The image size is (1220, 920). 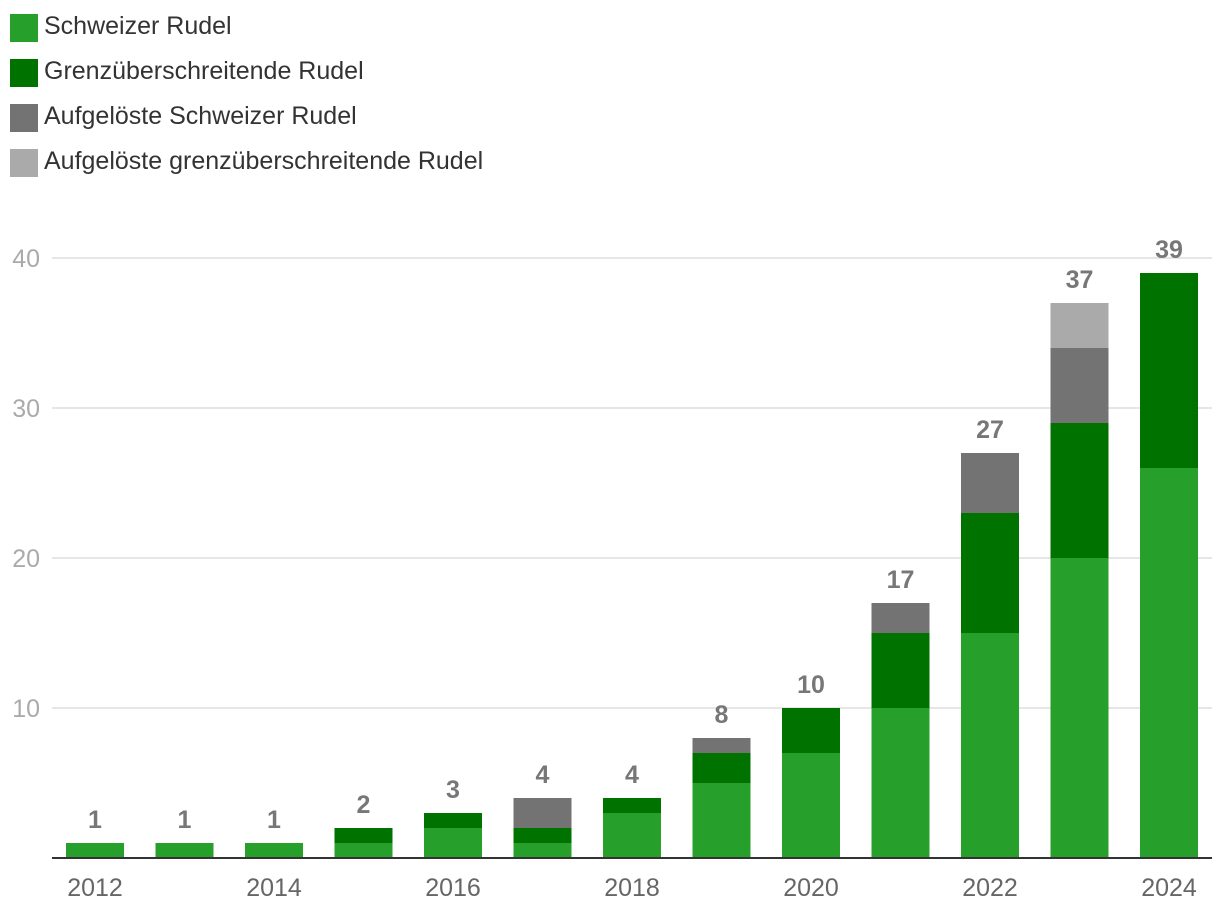 What do you see at coordinates (632, 888) in the screenshot?
I see `x-tick-label: 2018` at bounding box center [632, 888].